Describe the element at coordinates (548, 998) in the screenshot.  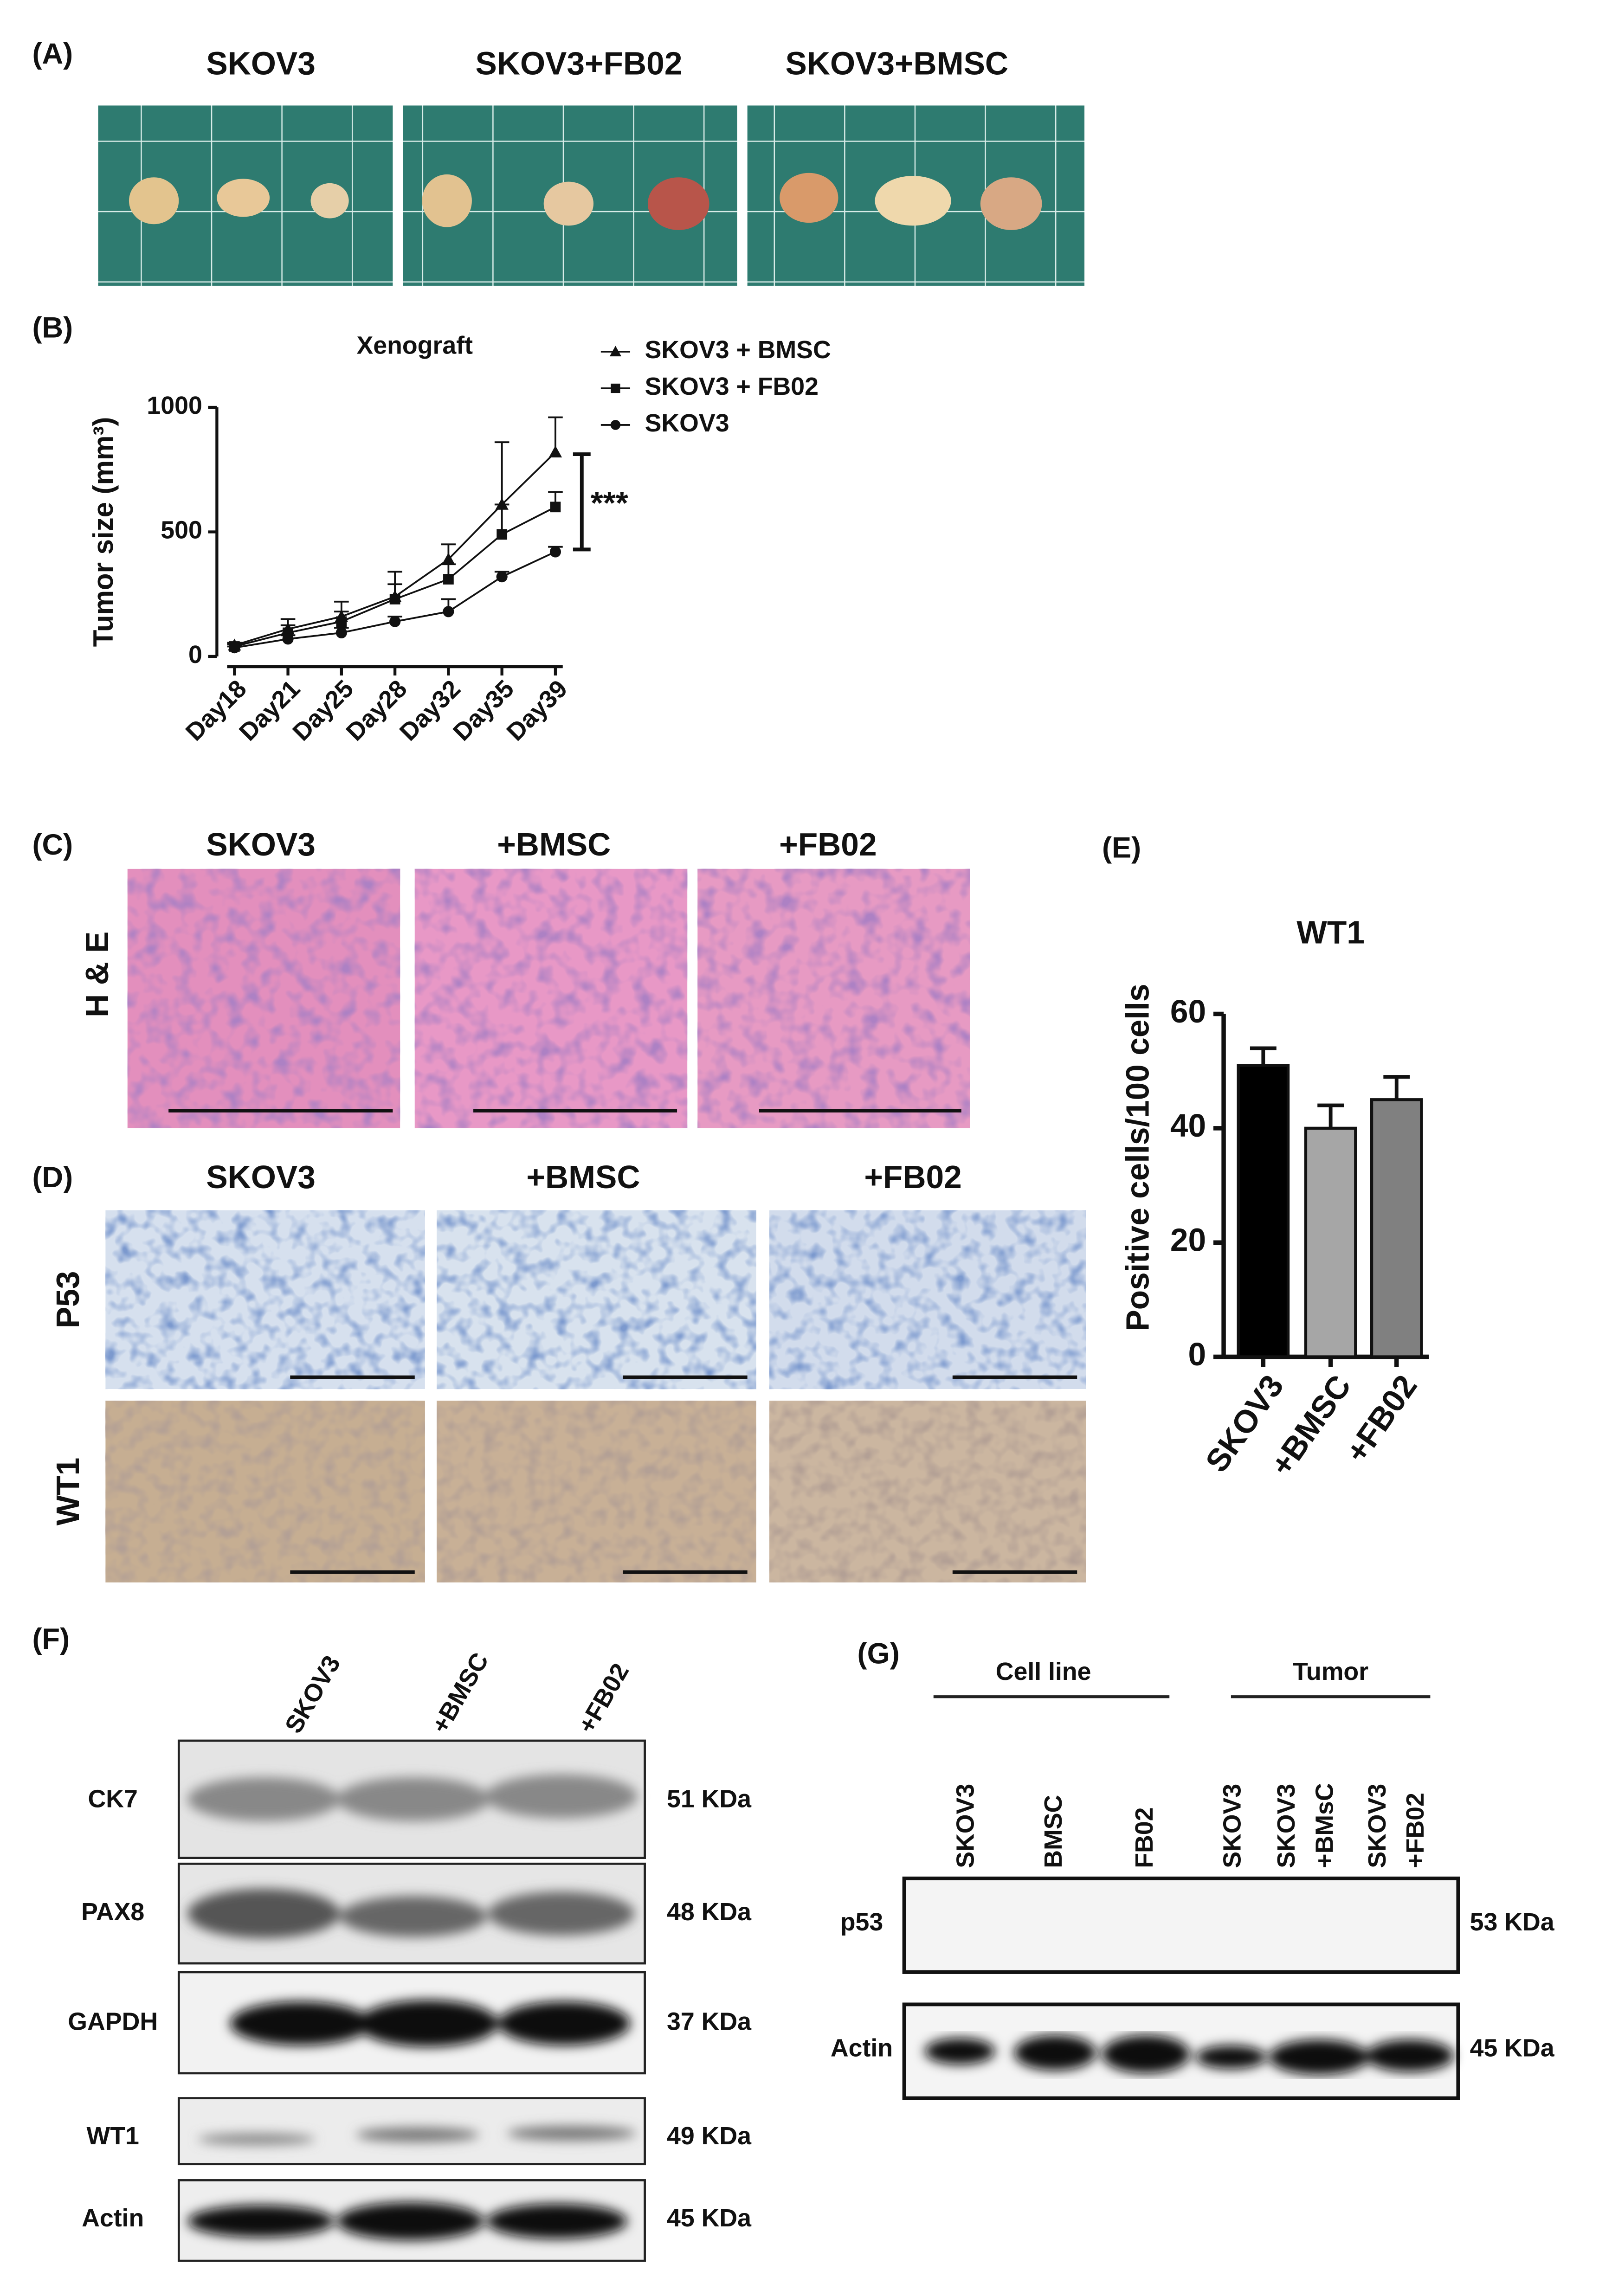
I see `he-images` at that location.